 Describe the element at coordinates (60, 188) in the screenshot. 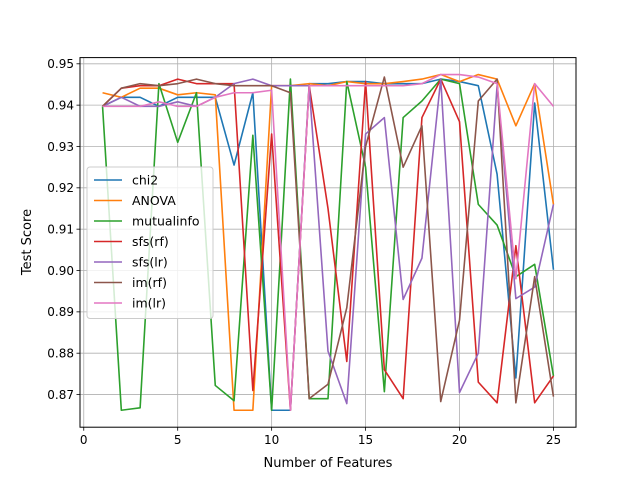

I see `y-tick-label: 0.92` at that location.